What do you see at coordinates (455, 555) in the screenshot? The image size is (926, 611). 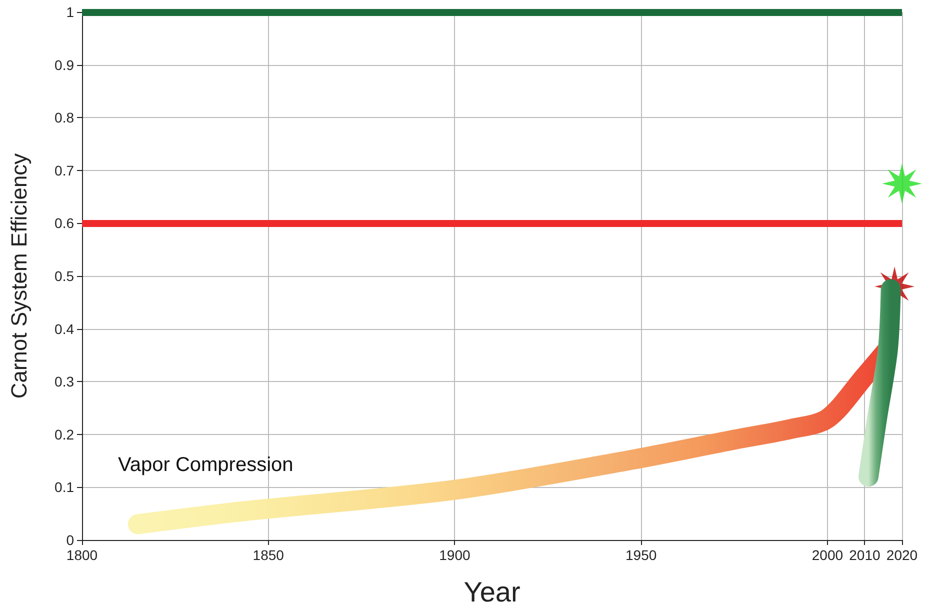 I see `x-tick-label: 1900` at bounding box center [455, 555].